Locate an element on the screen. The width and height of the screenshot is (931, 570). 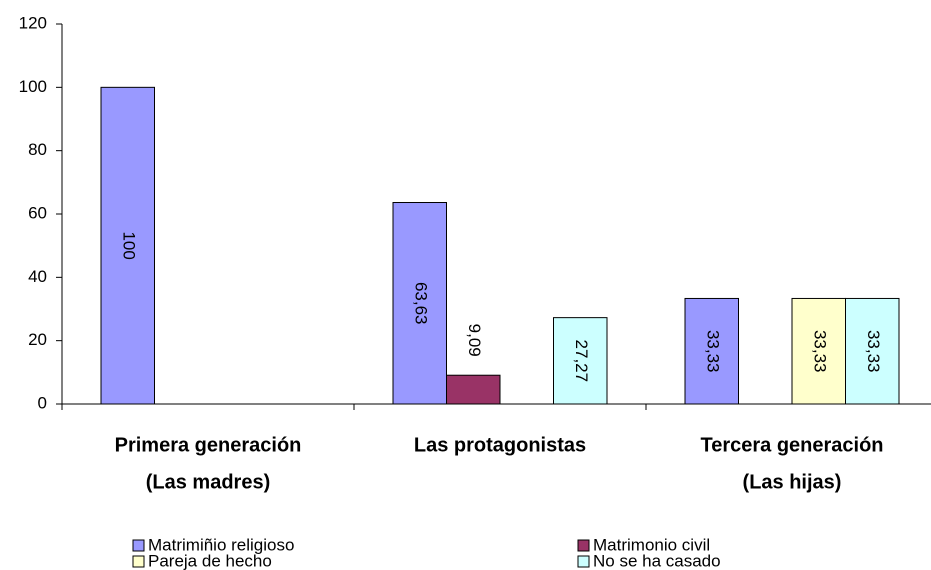
y-tick-label: 0 is located at coordinates (42, 402).